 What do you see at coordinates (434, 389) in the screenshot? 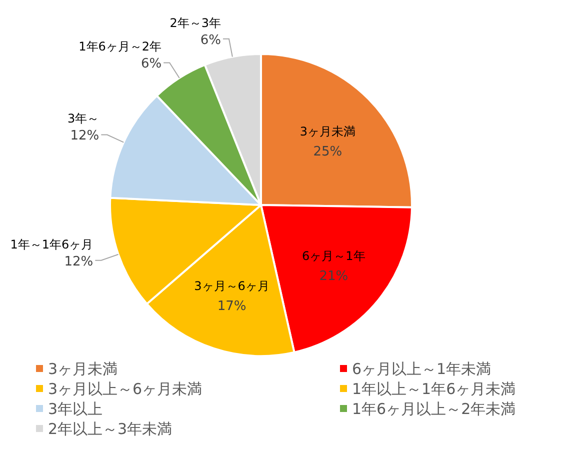
I see `legend-label: 1年以上～1年6ヶ月未満` at bounding box center [434, 389].